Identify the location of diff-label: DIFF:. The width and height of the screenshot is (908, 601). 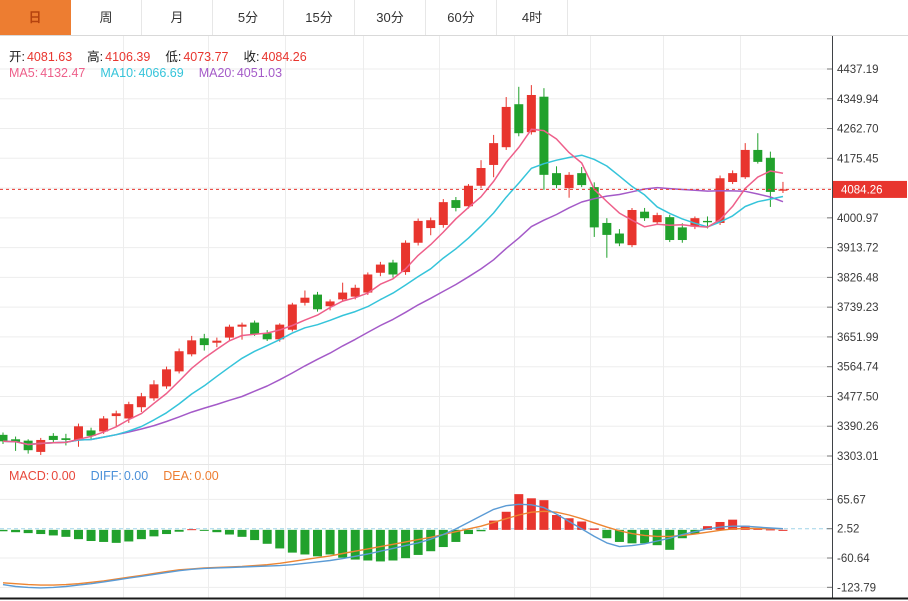
(106, 476).